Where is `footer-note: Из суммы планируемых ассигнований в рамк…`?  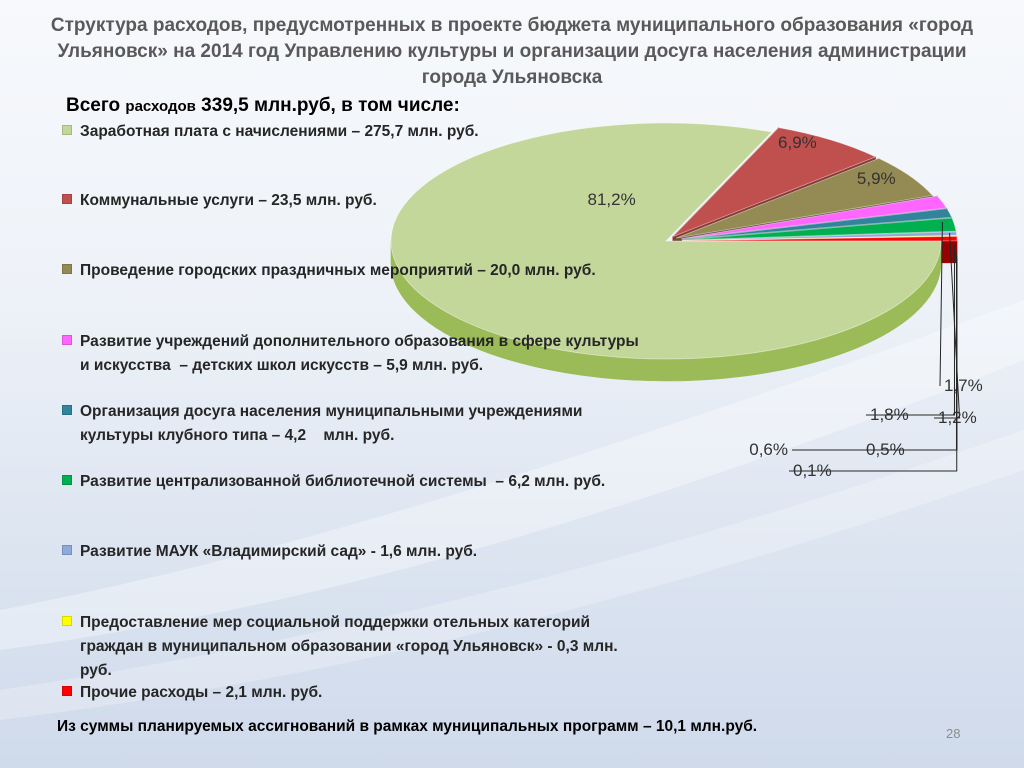
footer-note: Из суммы планируемых ассигнований в рамк… is located at coordinates (407, 726).